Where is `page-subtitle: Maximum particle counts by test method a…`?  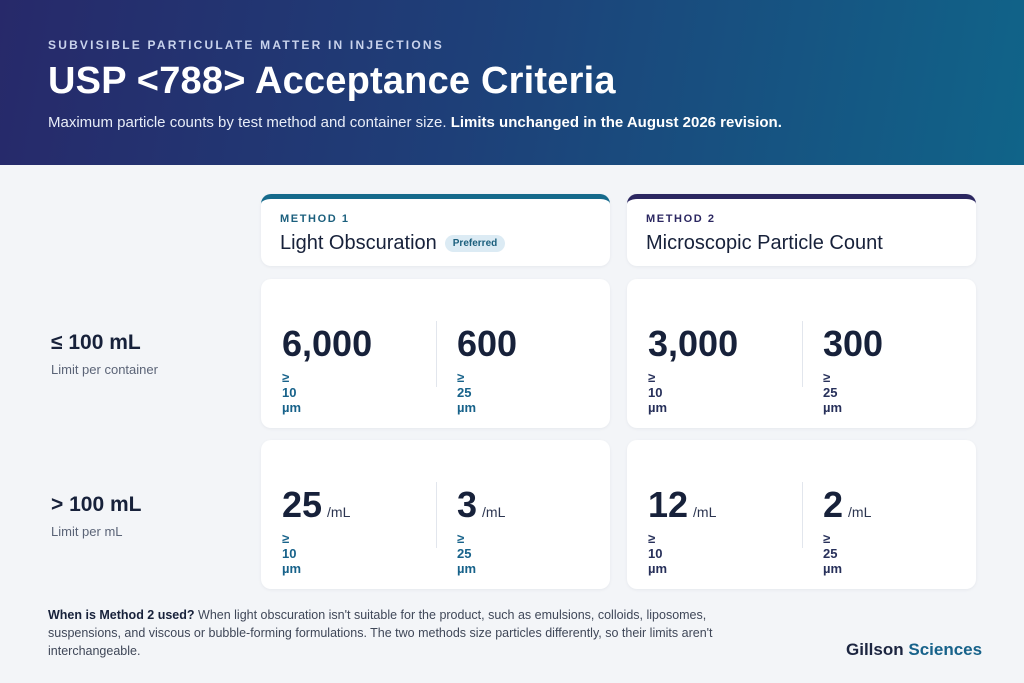 page-subtitle: Maximum particle counts by test method a… is located at coordinates (415, 122).